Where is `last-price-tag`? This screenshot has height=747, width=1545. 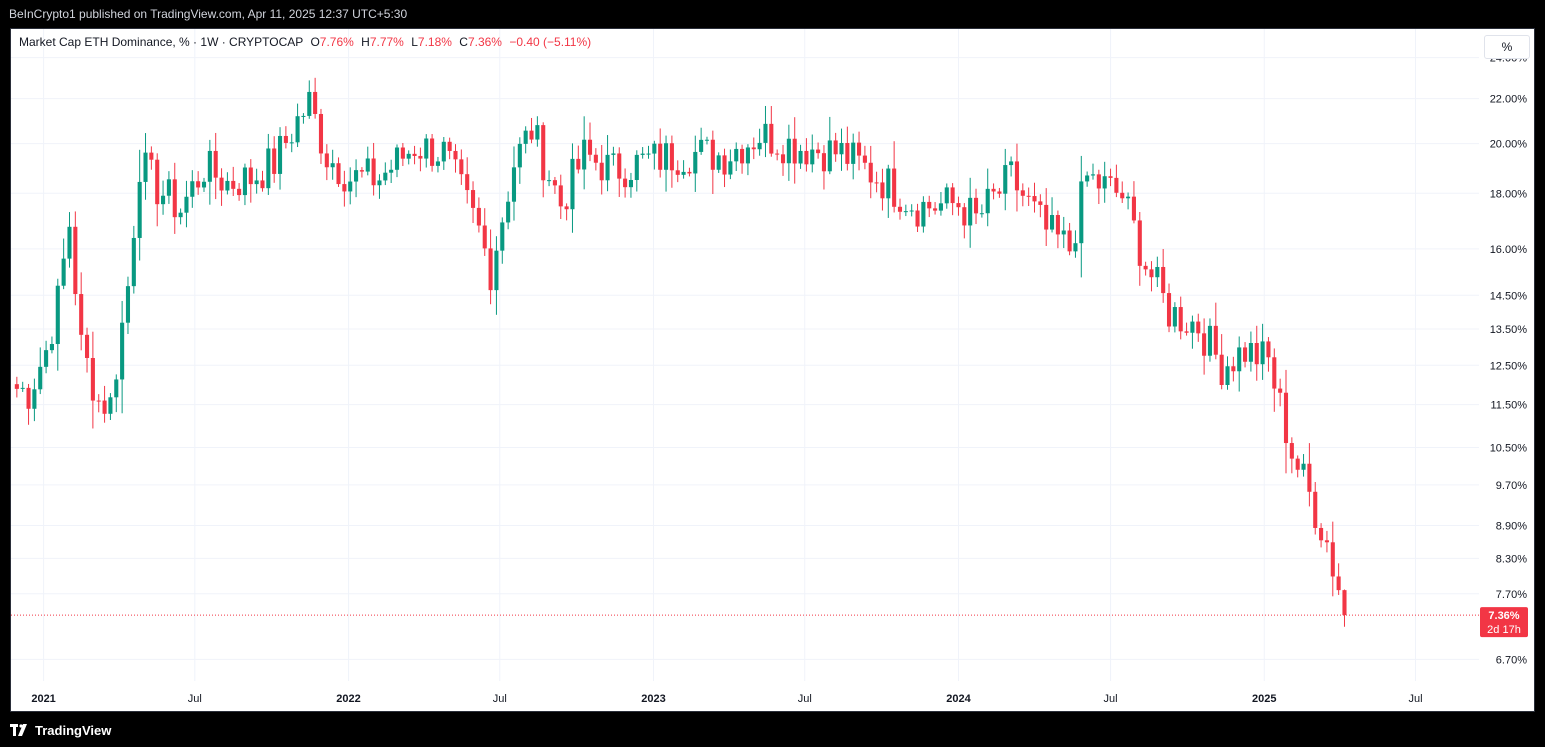
last-price-tag is located at coordinates (1504, 622).